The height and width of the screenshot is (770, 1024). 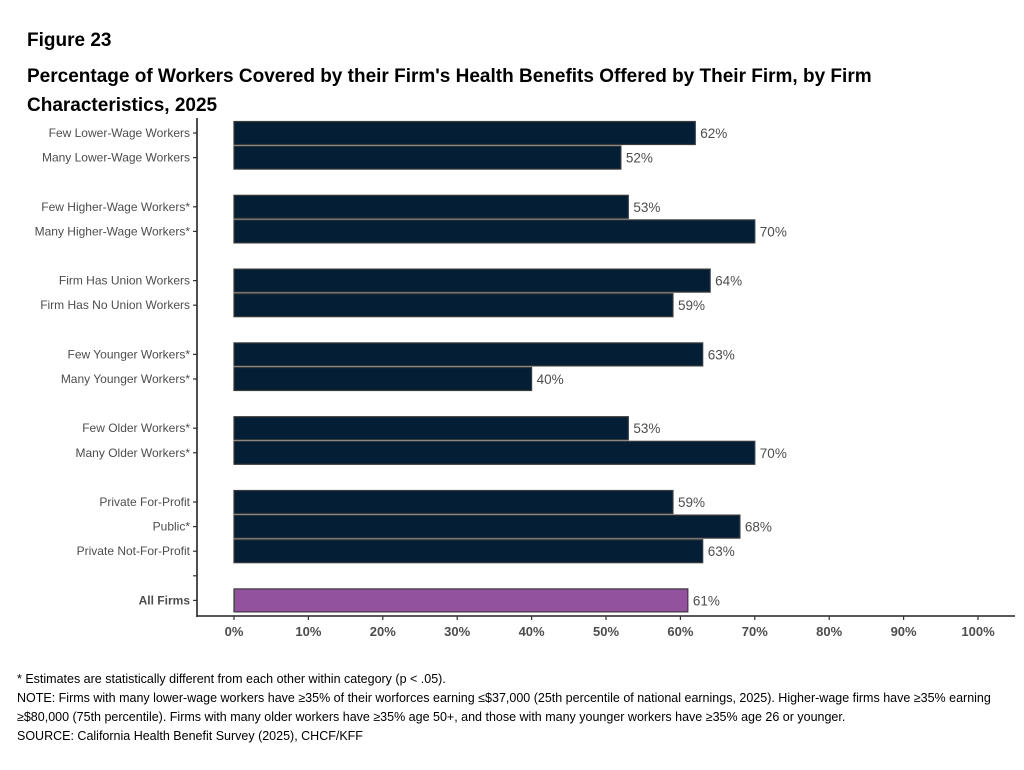 I want to click on x-tick-label: 40%, so click(x=532, y=631).